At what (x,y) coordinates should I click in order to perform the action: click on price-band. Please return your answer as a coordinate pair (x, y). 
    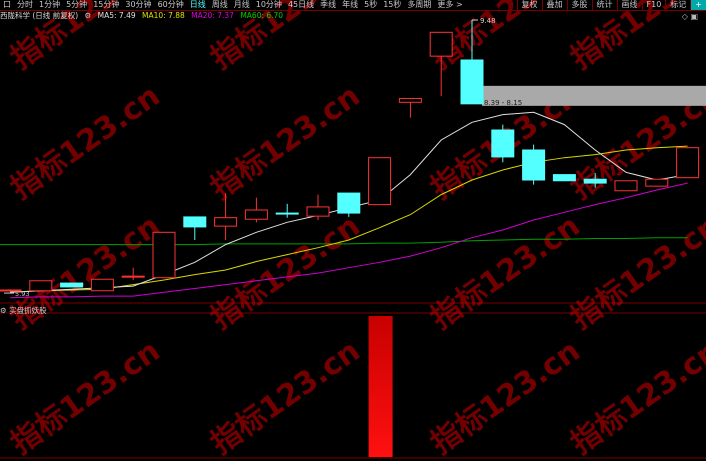
    Looking at the image, I should click on (594, 95).